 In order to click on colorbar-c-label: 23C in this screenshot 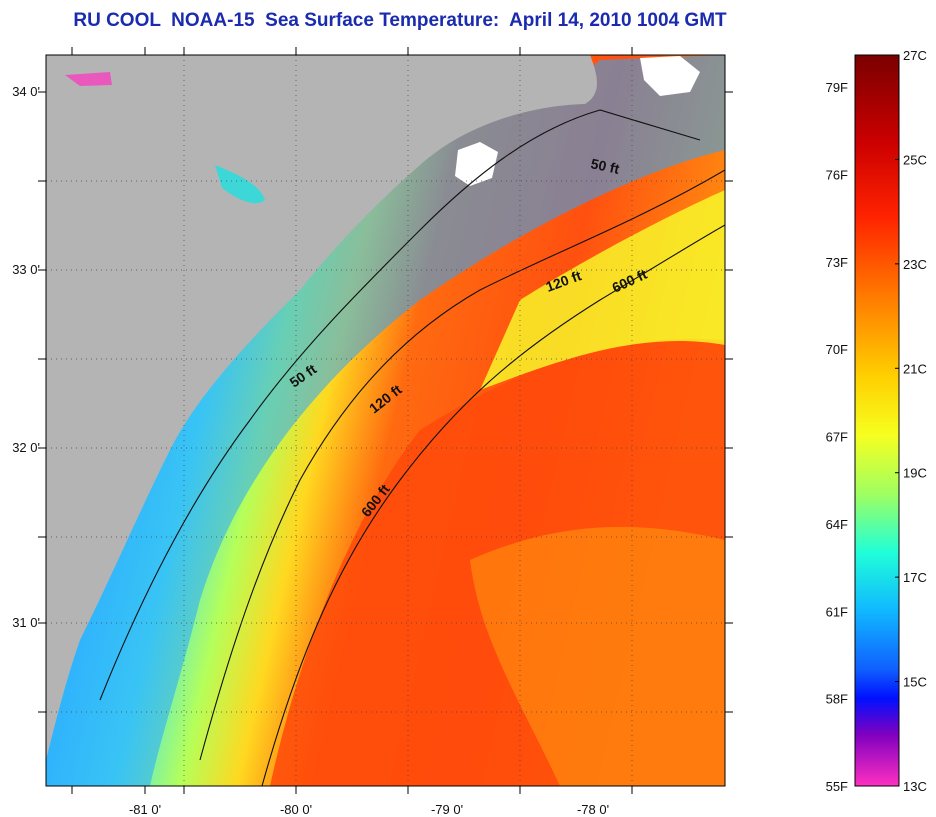, I will do `click(915, 264)`.